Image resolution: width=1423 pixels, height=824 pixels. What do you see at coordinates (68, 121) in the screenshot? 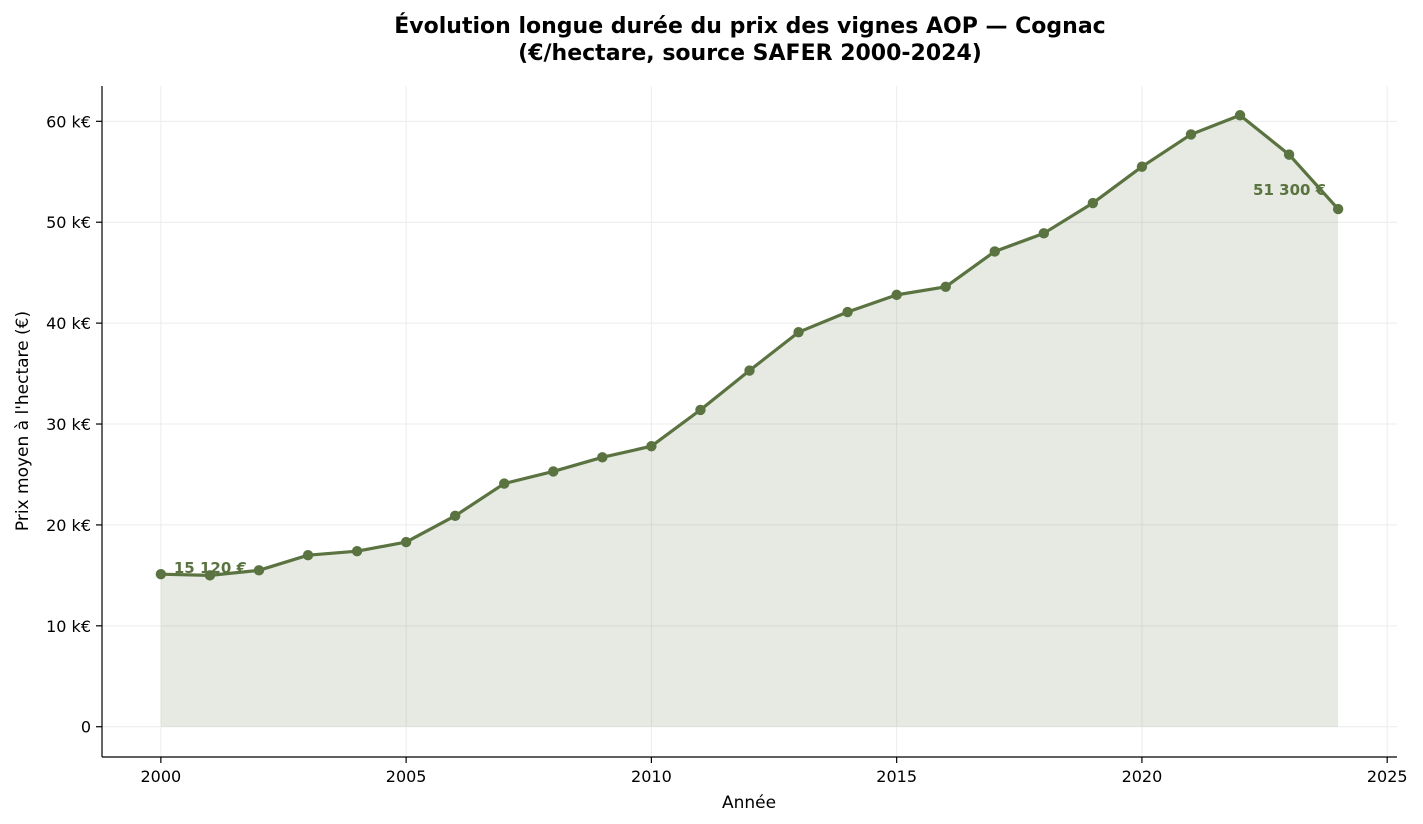
I see `y-tick-label: 60 k€` at bounding box center [68, 121].